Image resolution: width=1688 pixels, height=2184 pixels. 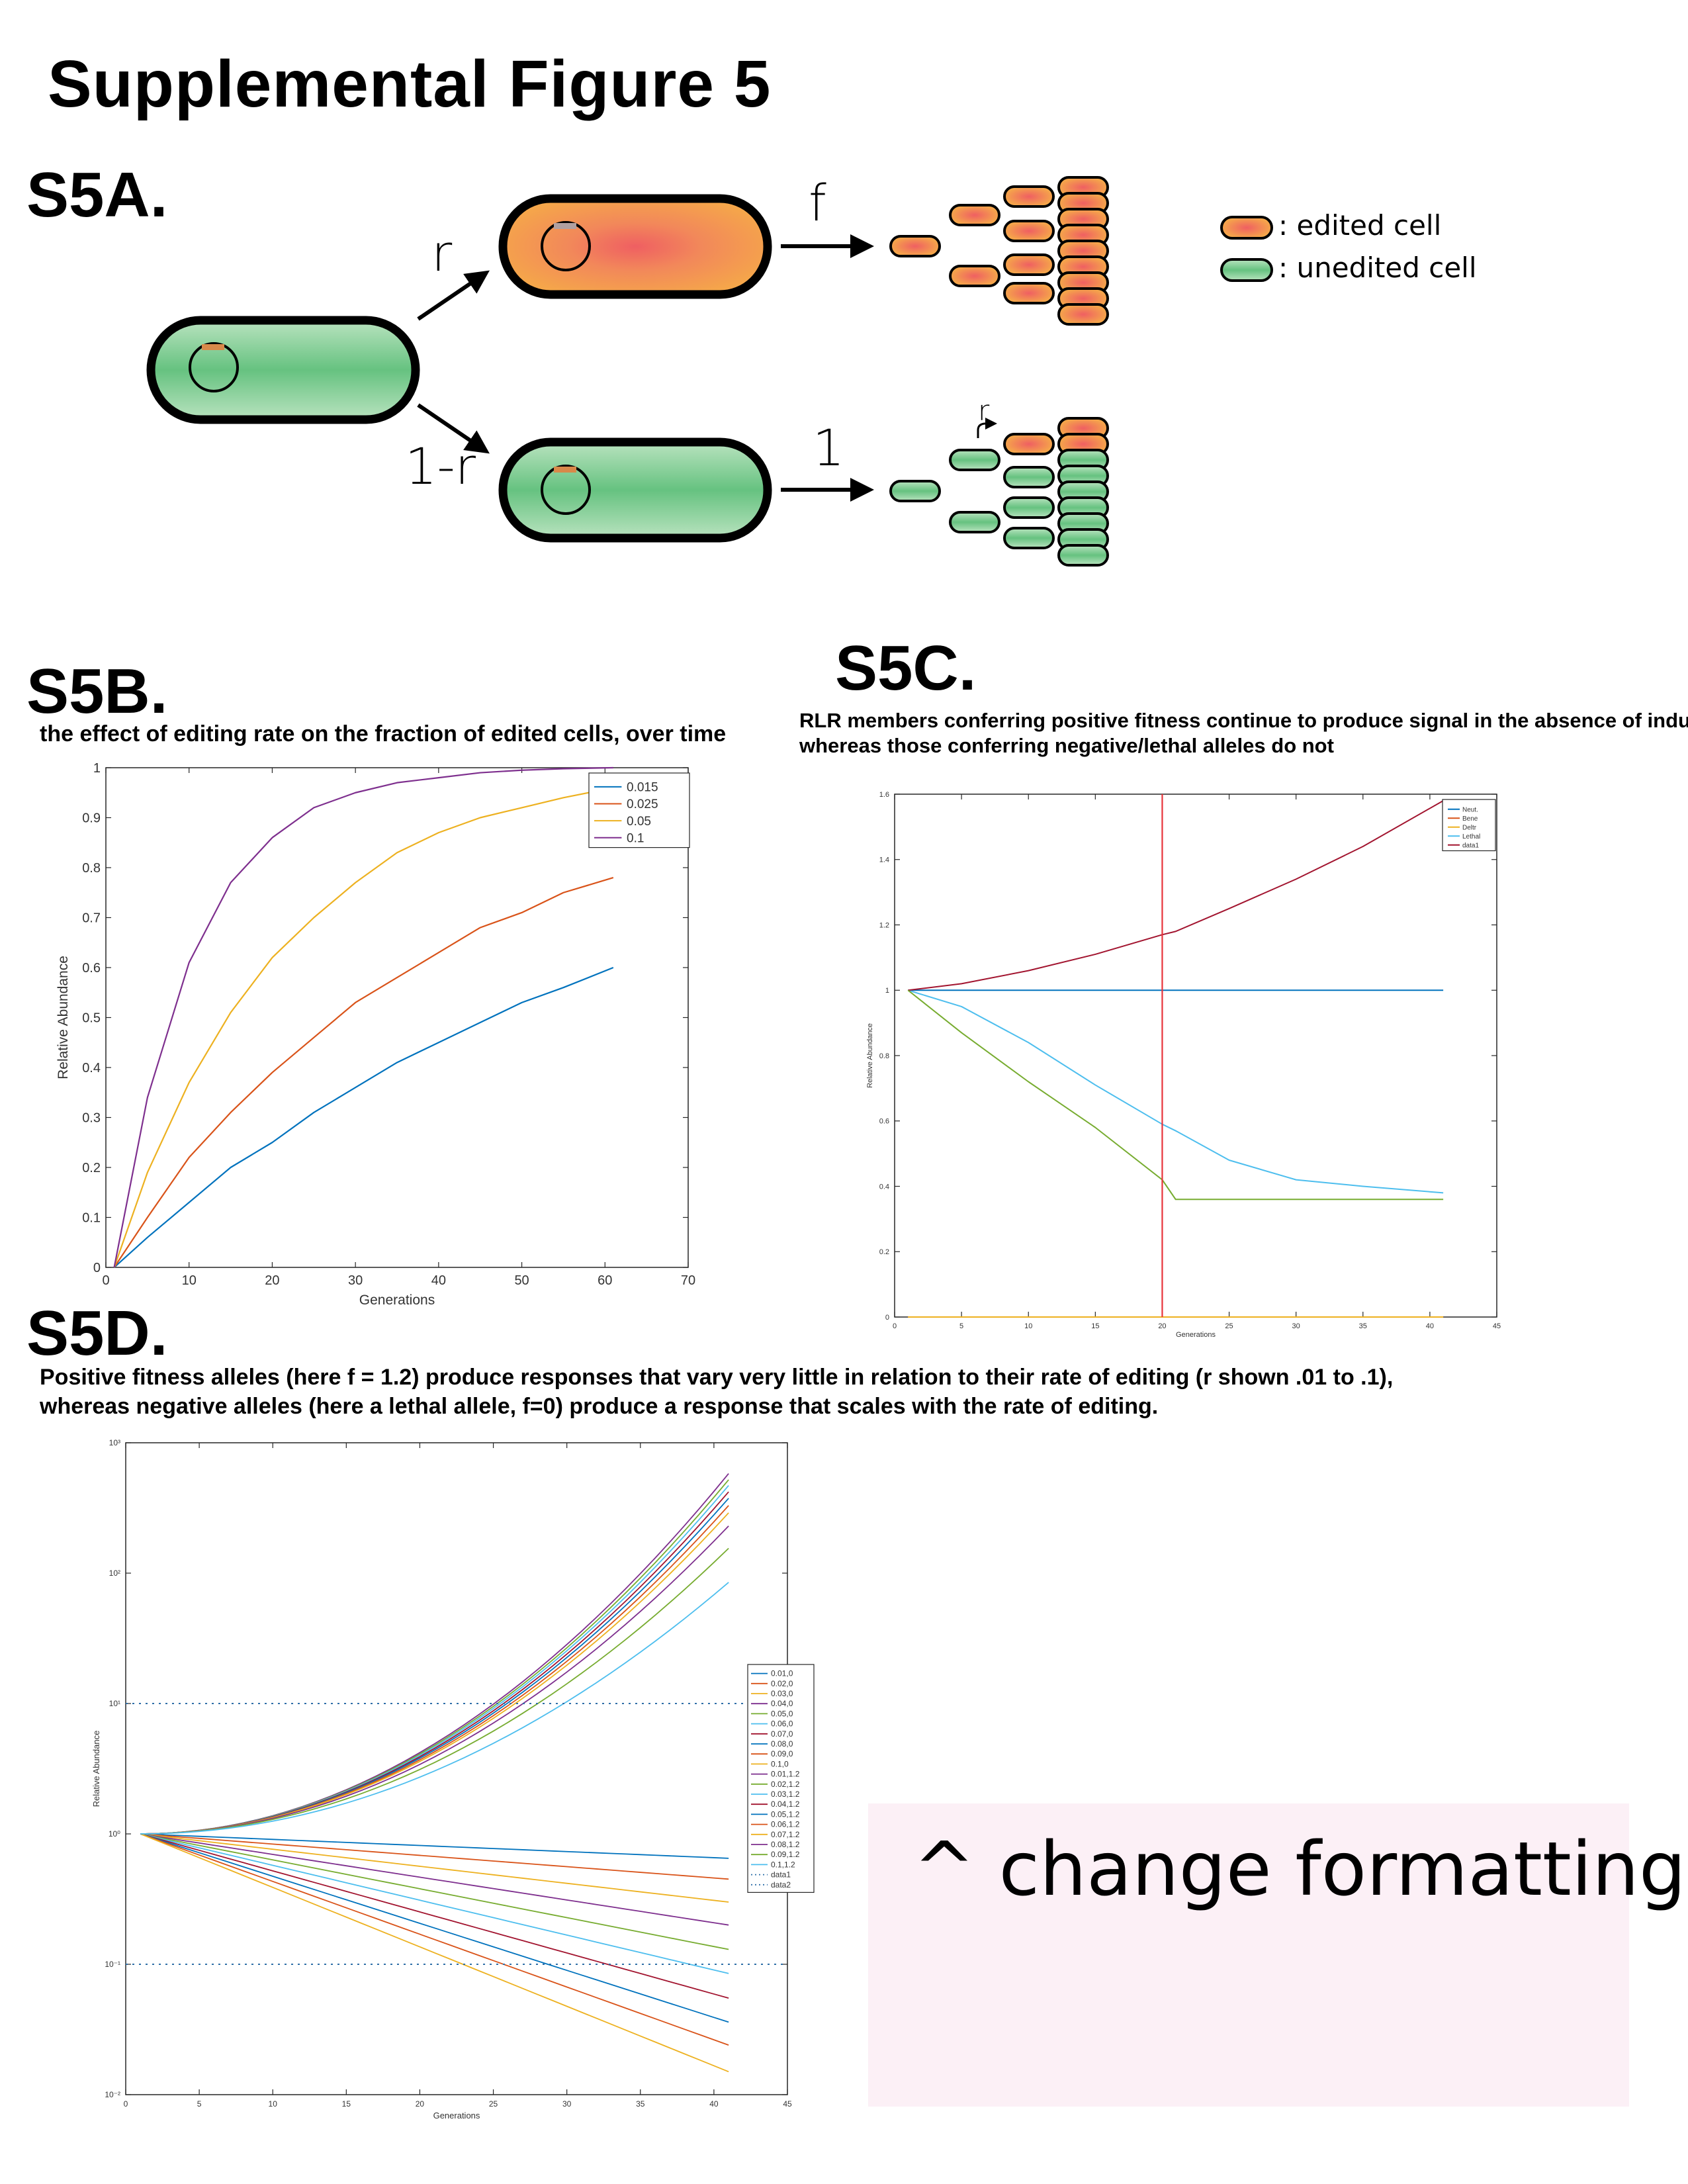 What do you see at coordinates (410, 84) in the screenshot?
I see `figure-title: Supplemental Figure 5` at bounding box center [410, 84].